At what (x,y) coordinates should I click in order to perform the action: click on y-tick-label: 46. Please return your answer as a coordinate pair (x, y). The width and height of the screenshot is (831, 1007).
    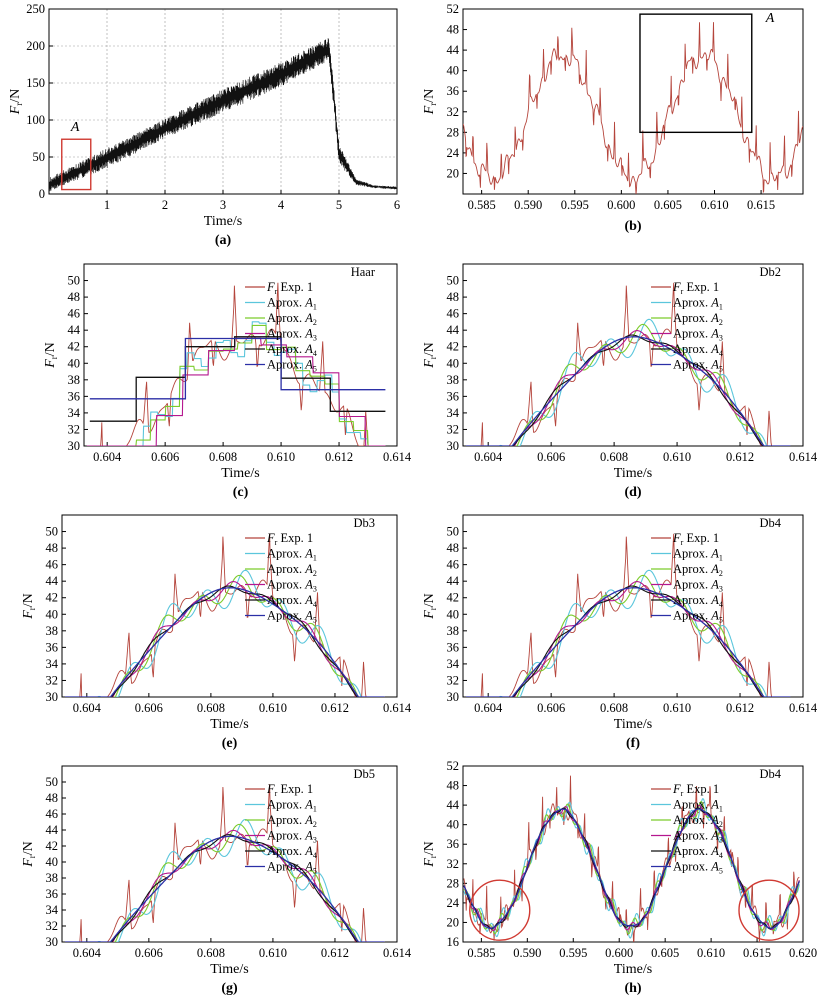
    Looking at the image, I should click on (52, 565).